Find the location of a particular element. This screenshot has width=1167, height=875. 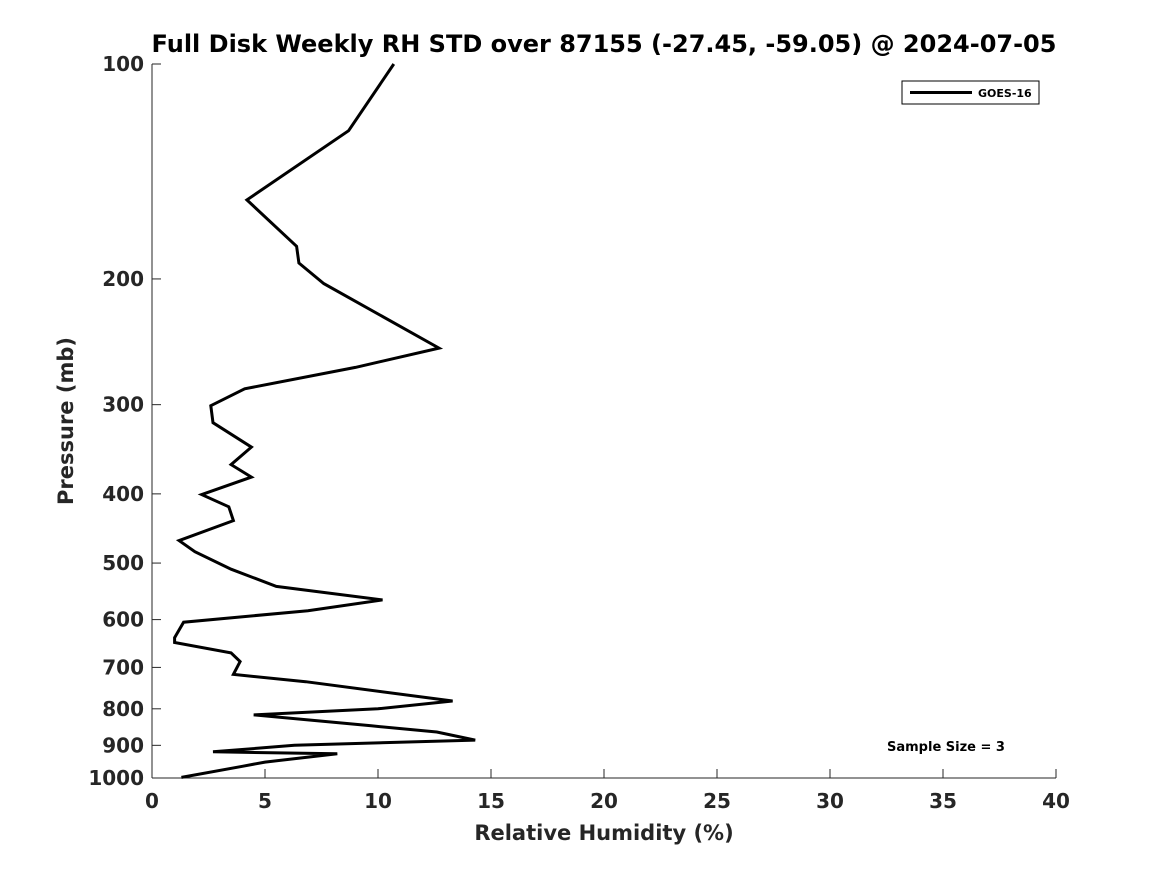

legend: GOES-16 is located at coordinates (970, 92).